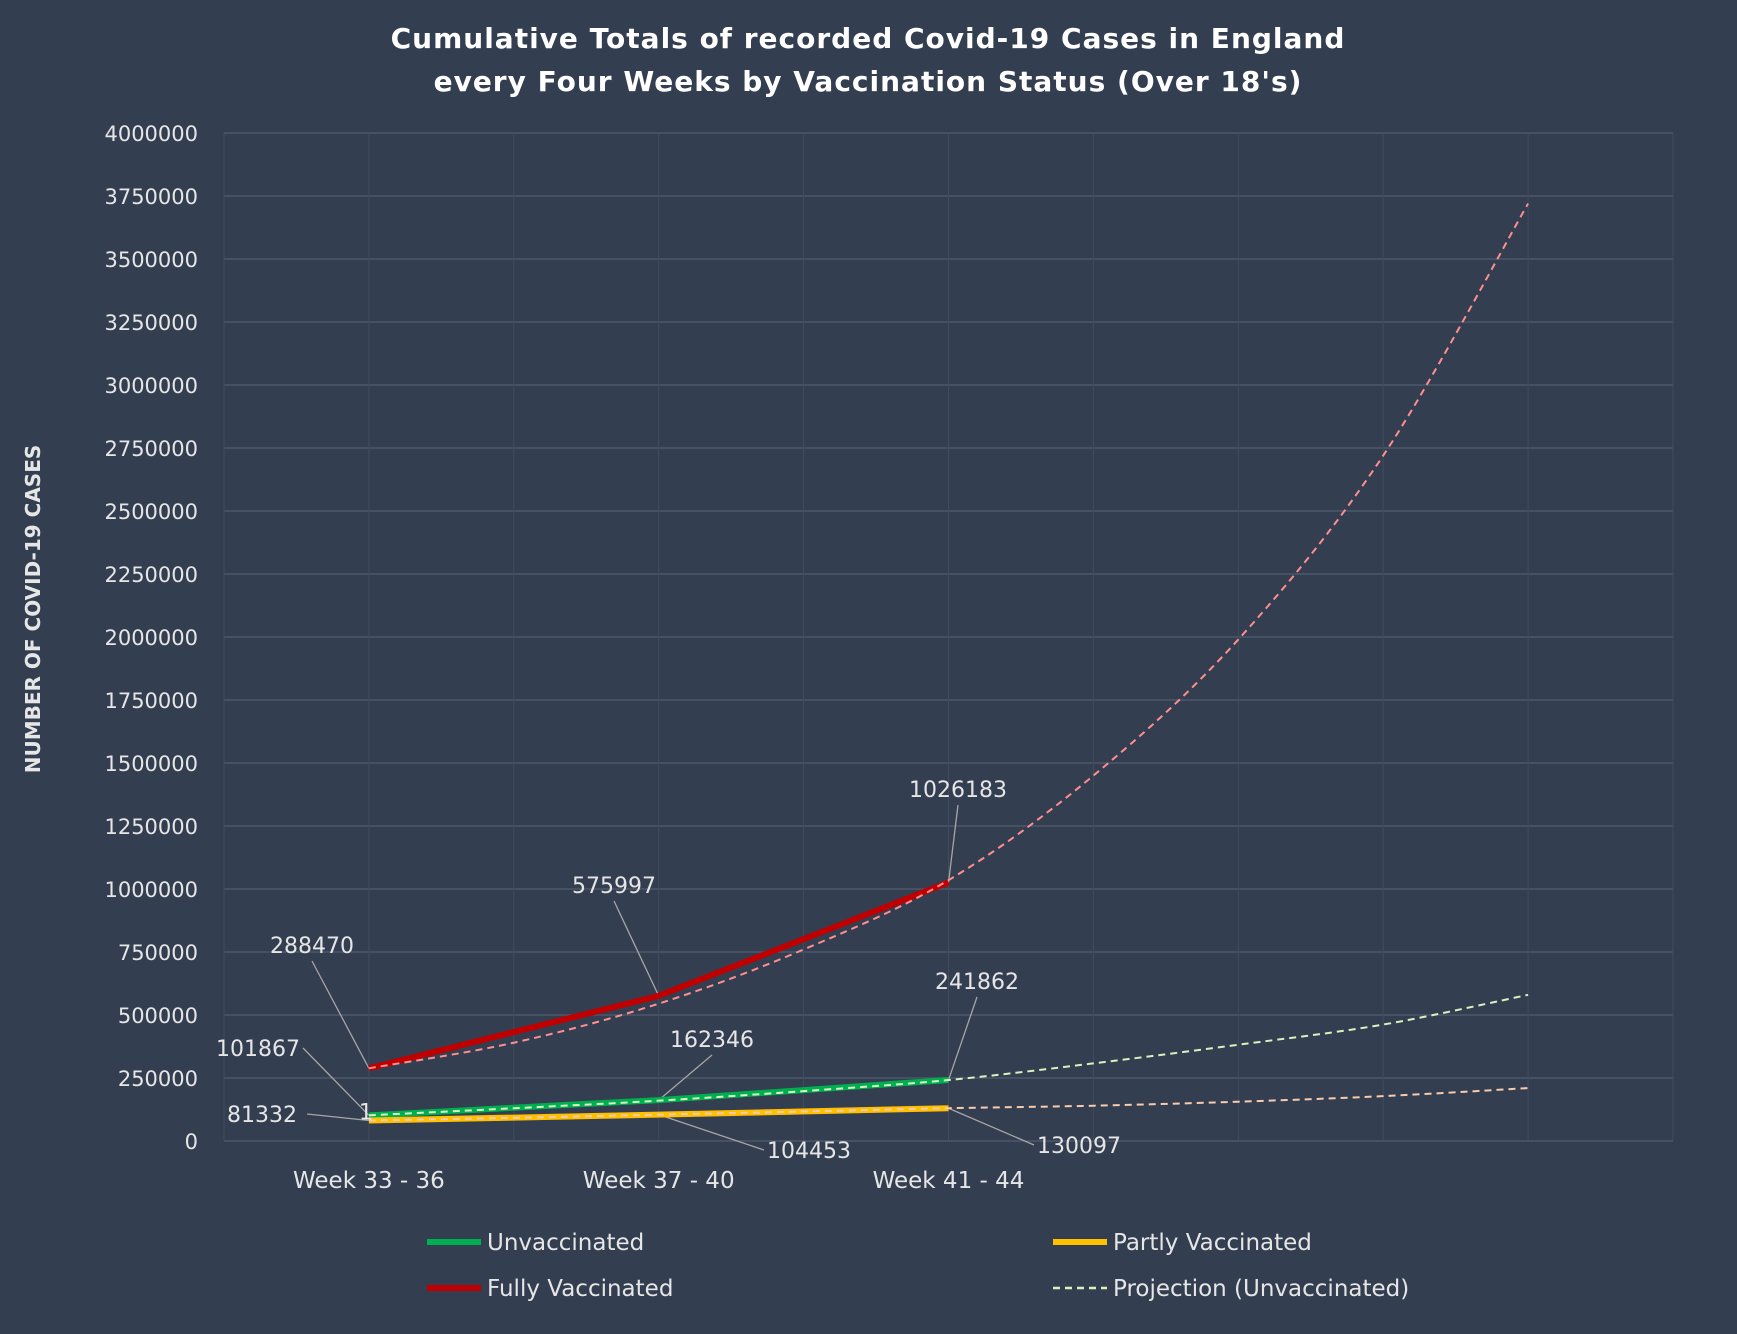  Describe the element at coordinates (151, 575) in the screenshot. I see `y-tick-label: 2250000` at that location.